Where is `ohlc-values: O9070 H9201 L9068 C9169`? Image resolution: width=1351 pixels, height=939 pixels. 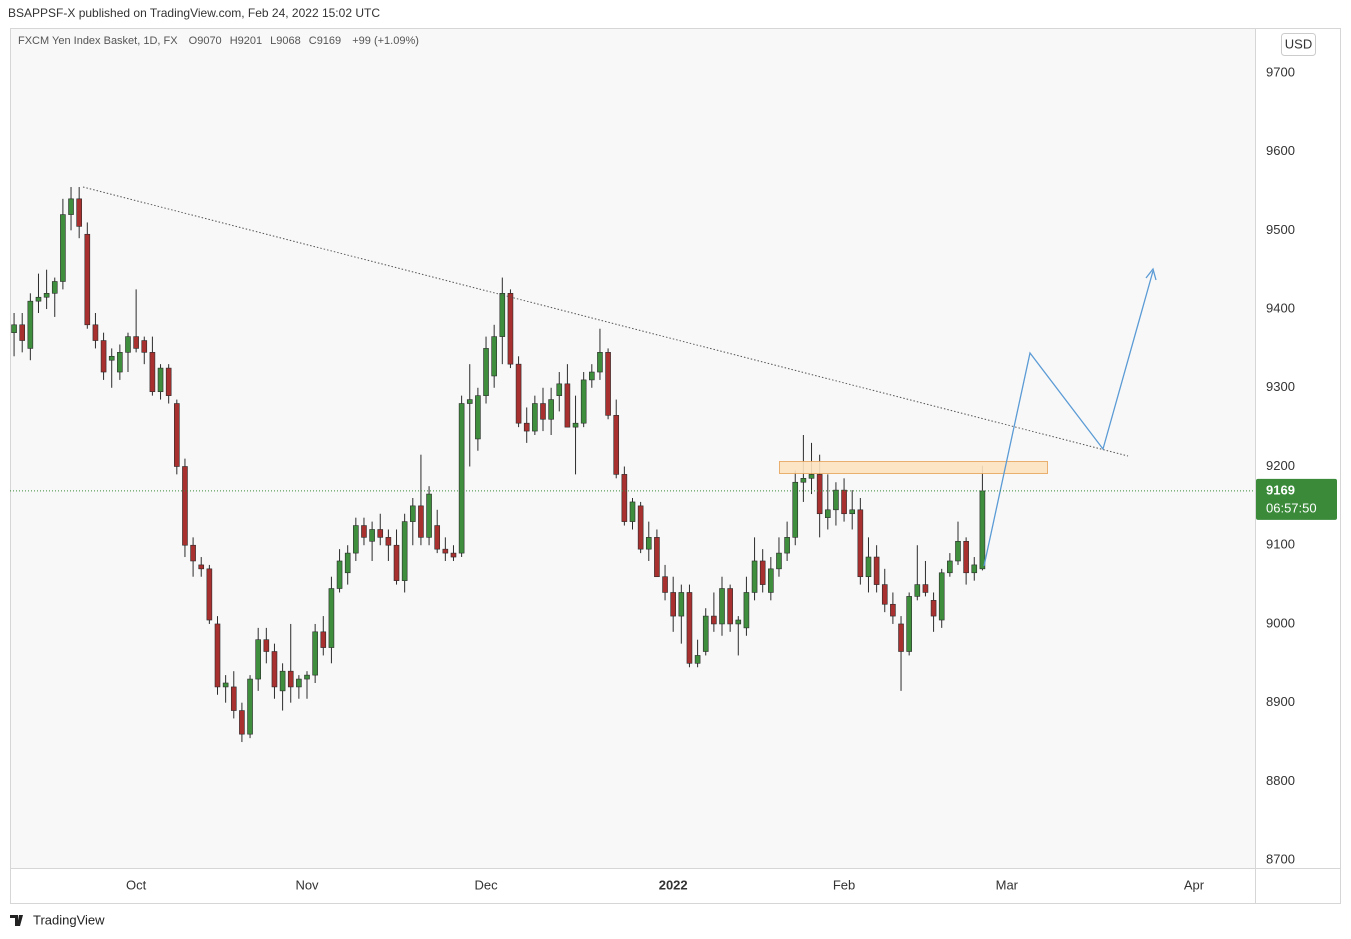
ohlc-values: O9070 H9201 L9068 C9169 is located at coordinates (261, 41).